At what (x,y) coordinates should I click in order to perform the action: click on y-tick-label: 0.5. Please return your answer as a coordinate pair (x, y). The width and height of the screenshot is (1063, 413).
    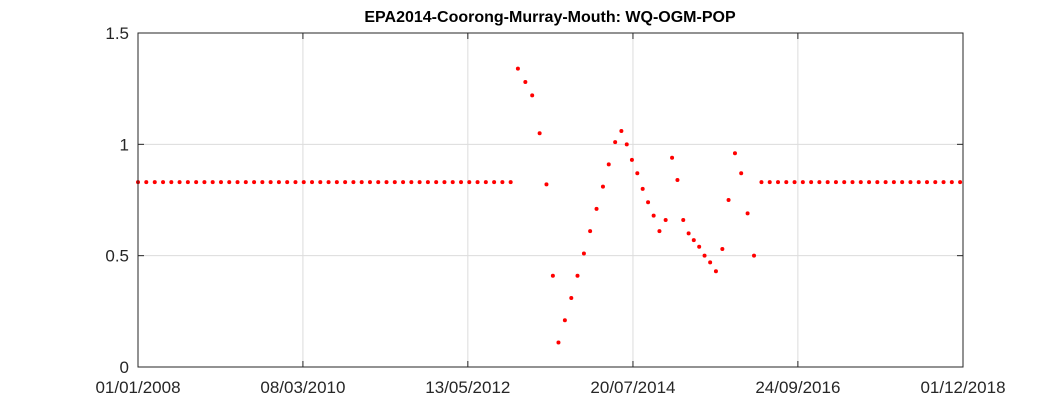
    Looking at the image, I should click on (117, 256).